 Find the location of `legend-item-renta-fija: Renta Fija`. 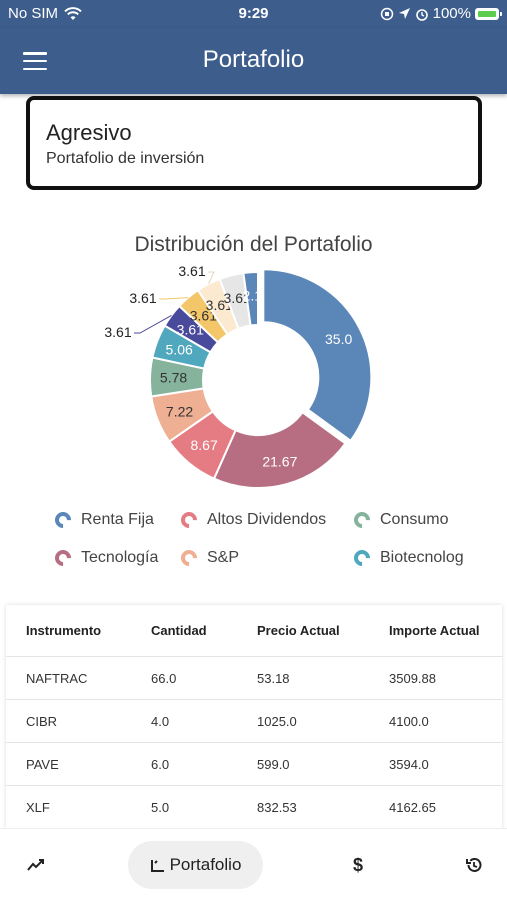

legend-item-renta-fija: Renta Fija is located at coordinates (102, 520).